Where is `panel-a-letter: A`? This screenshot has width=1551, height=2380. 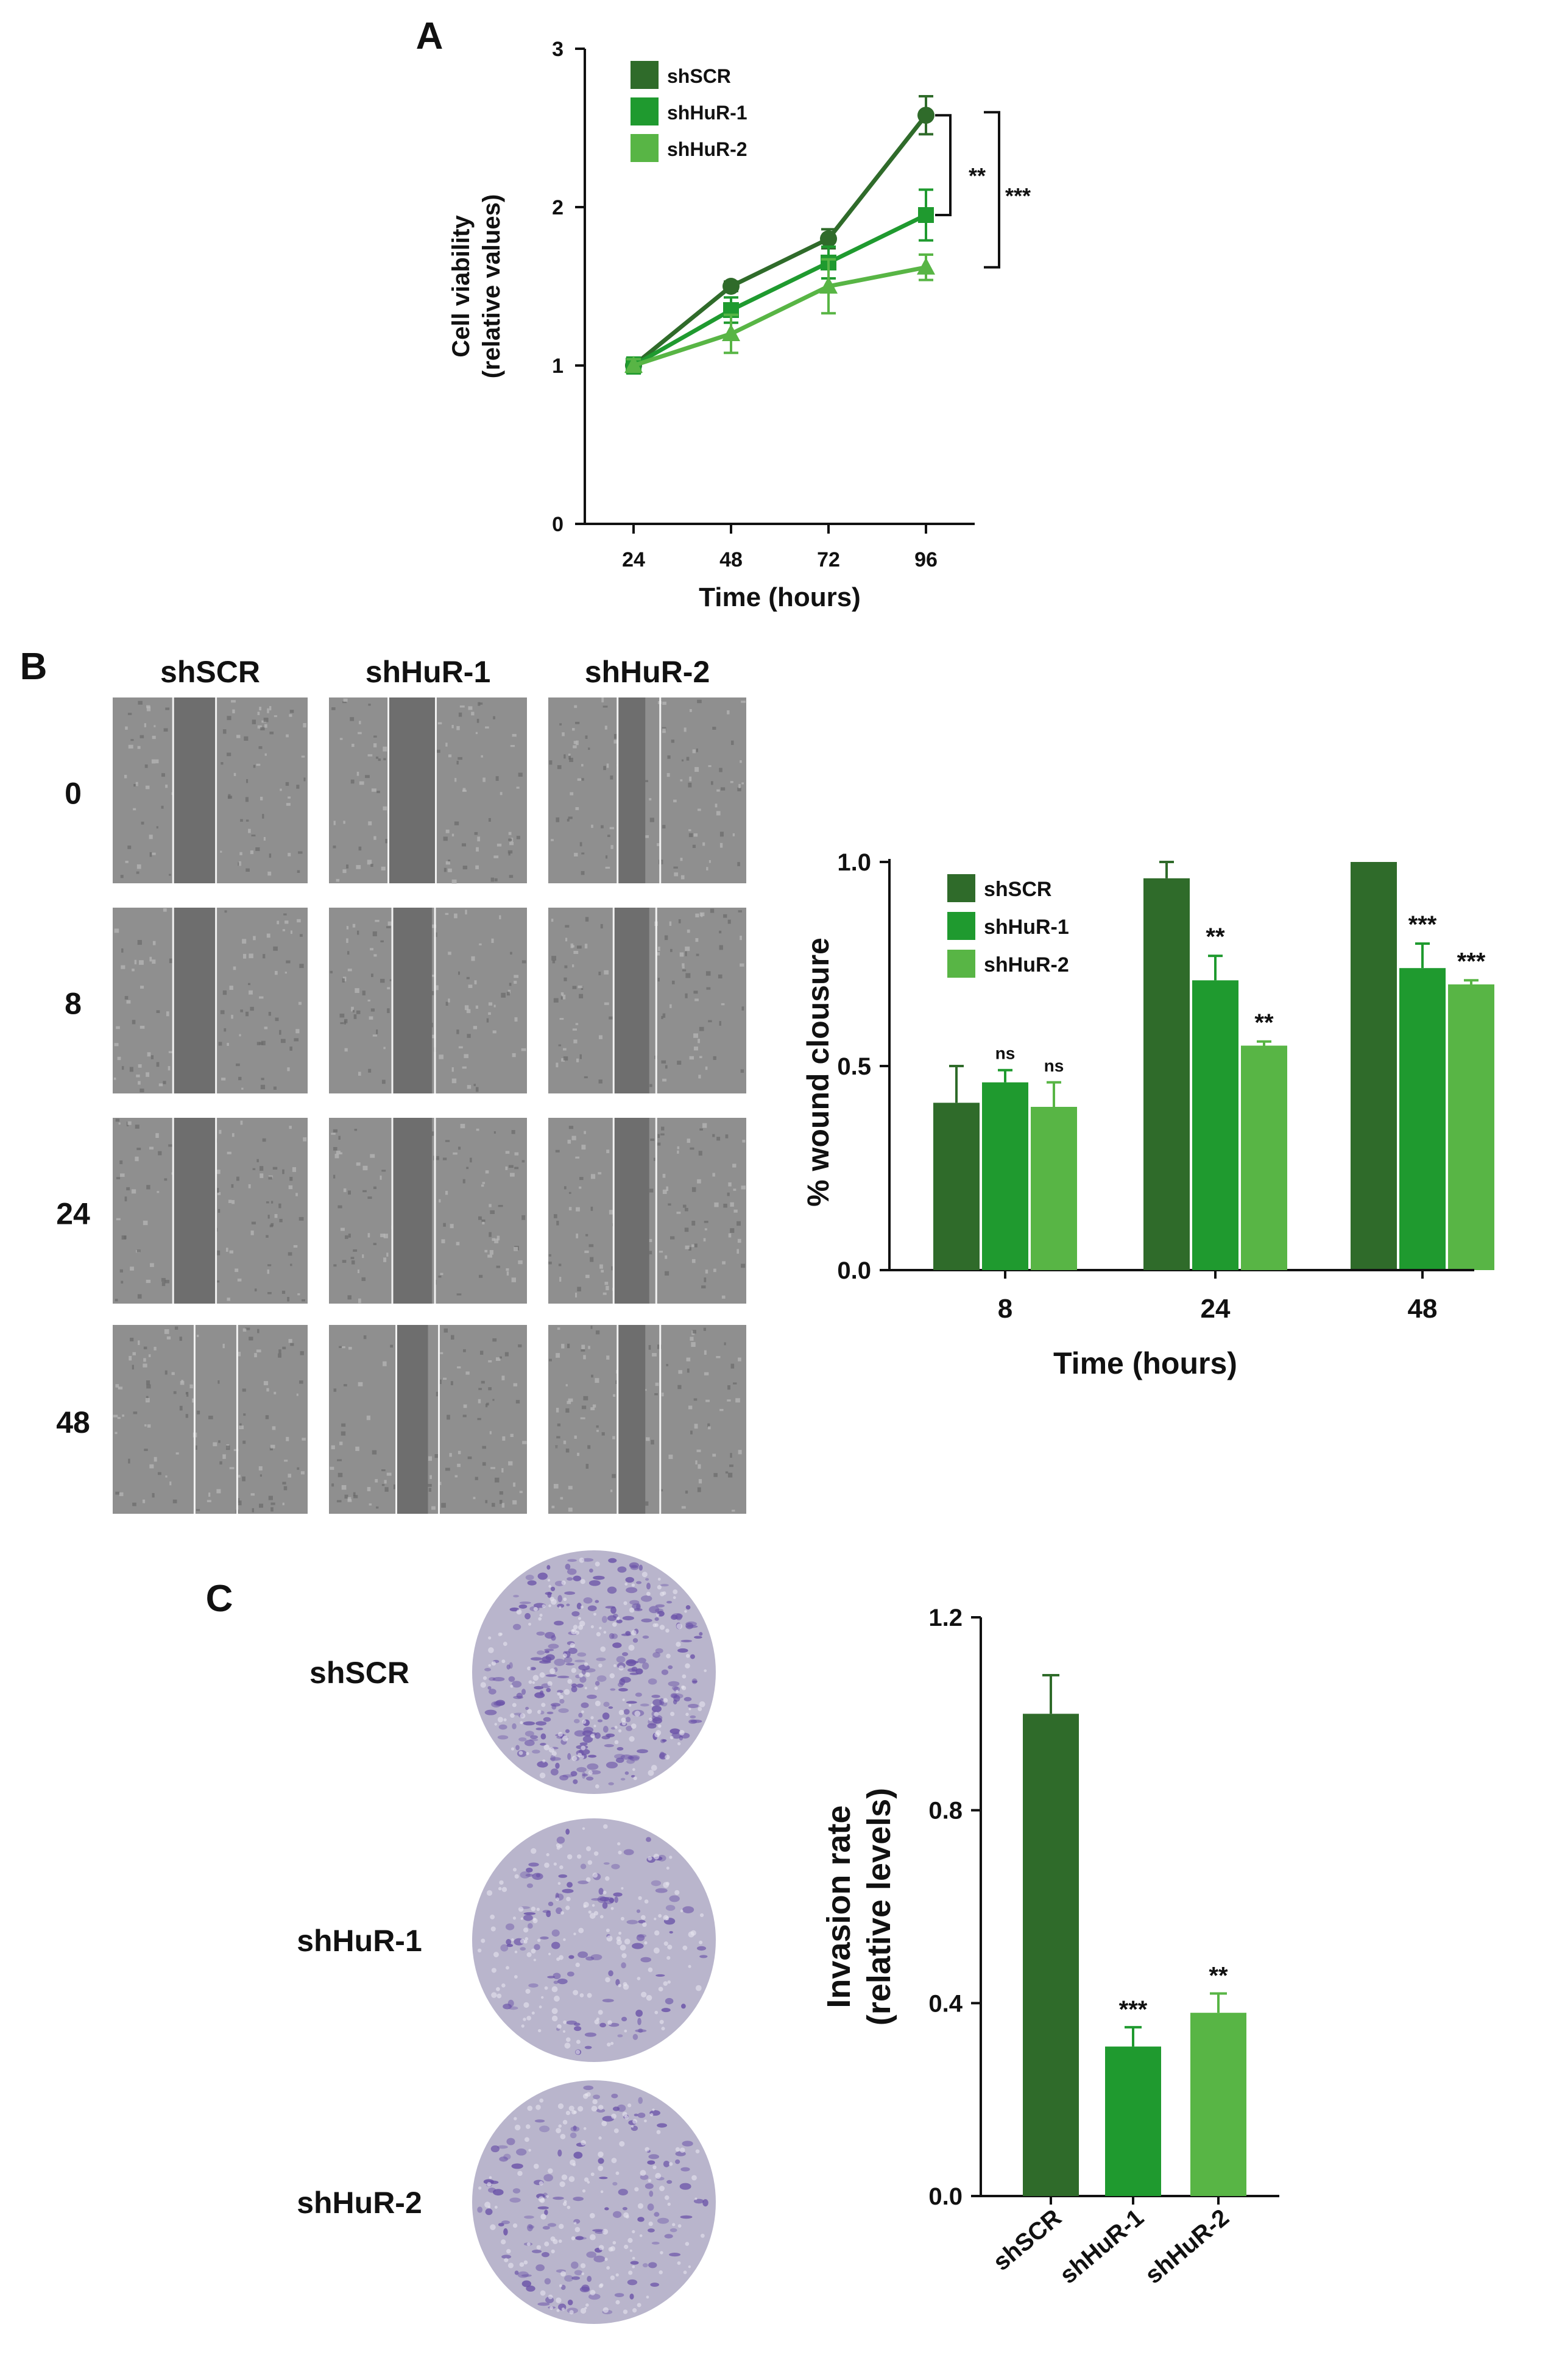
panel-a-letter: A is located at coordinates (429, 36).